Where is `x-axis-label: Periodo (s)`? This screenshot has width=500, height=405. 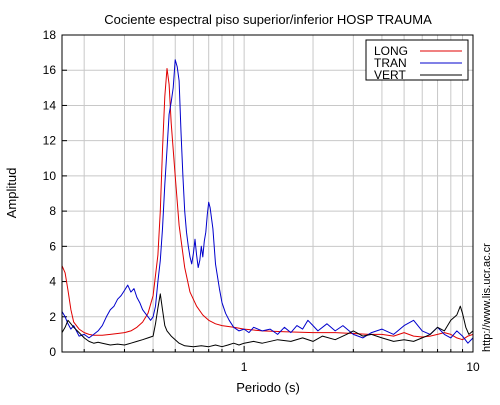 x-axis-label: Periodo (s) is located at coordinates (268, 387).